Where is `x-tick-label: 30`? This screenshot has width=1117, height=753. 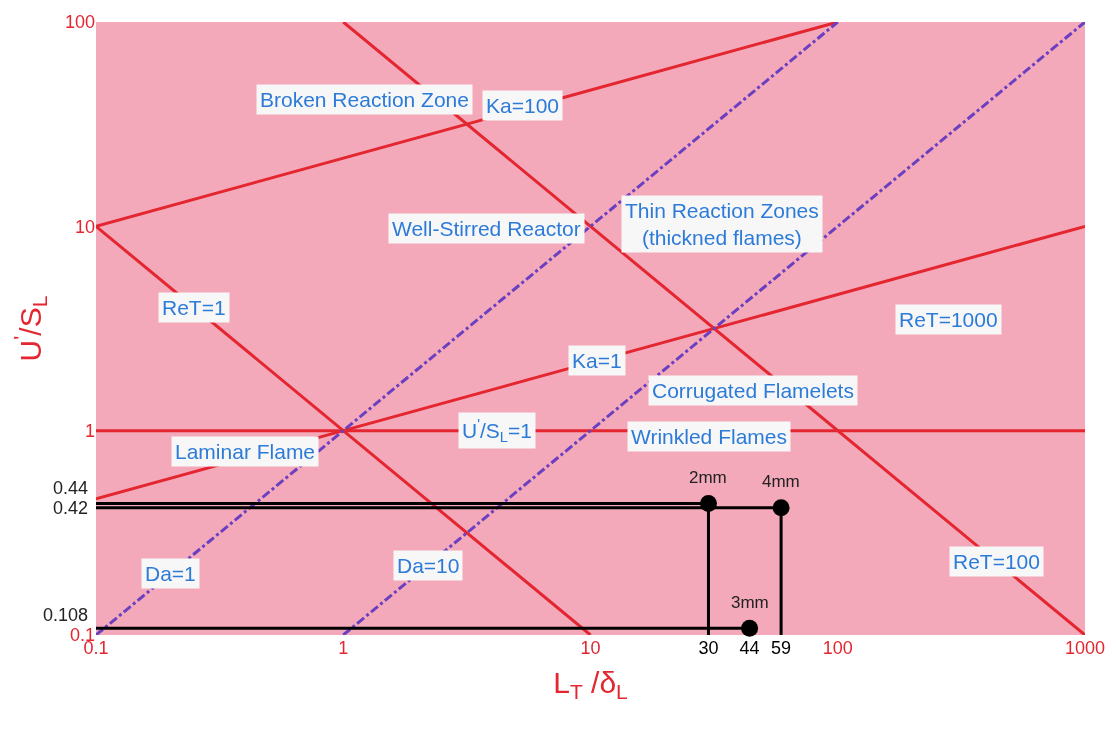 x-tick-label: 30 is located at coordinates (708, 648).